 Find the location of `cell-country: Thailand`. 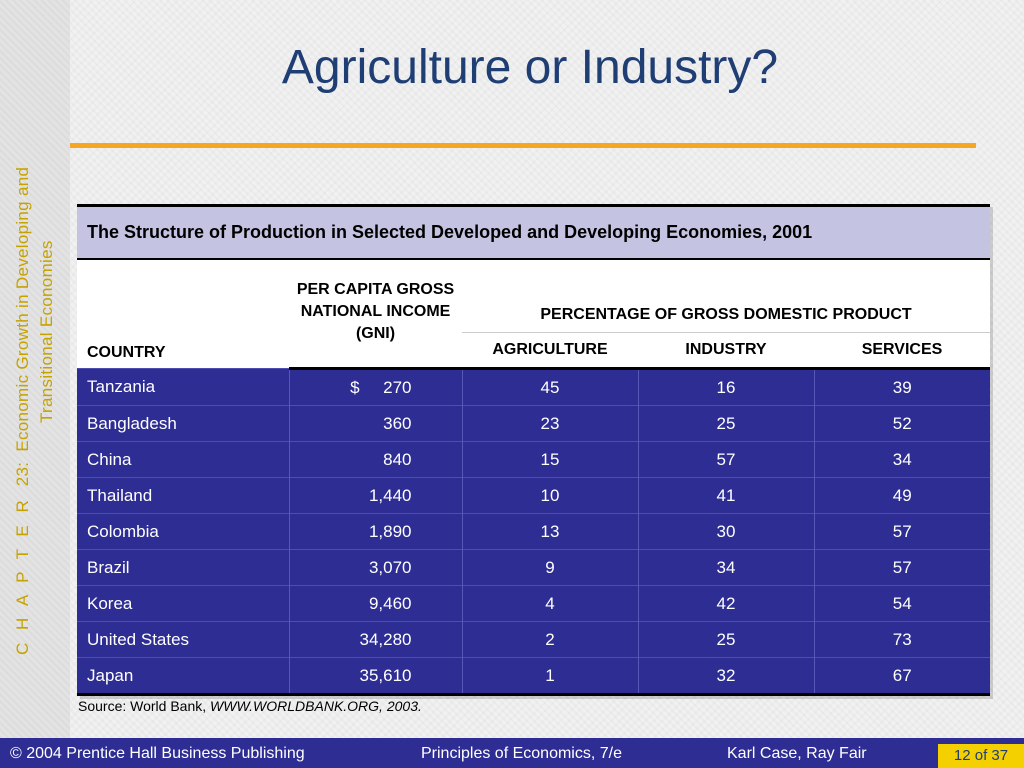

cell-country: Thailand is located at coordinates (183, 495).